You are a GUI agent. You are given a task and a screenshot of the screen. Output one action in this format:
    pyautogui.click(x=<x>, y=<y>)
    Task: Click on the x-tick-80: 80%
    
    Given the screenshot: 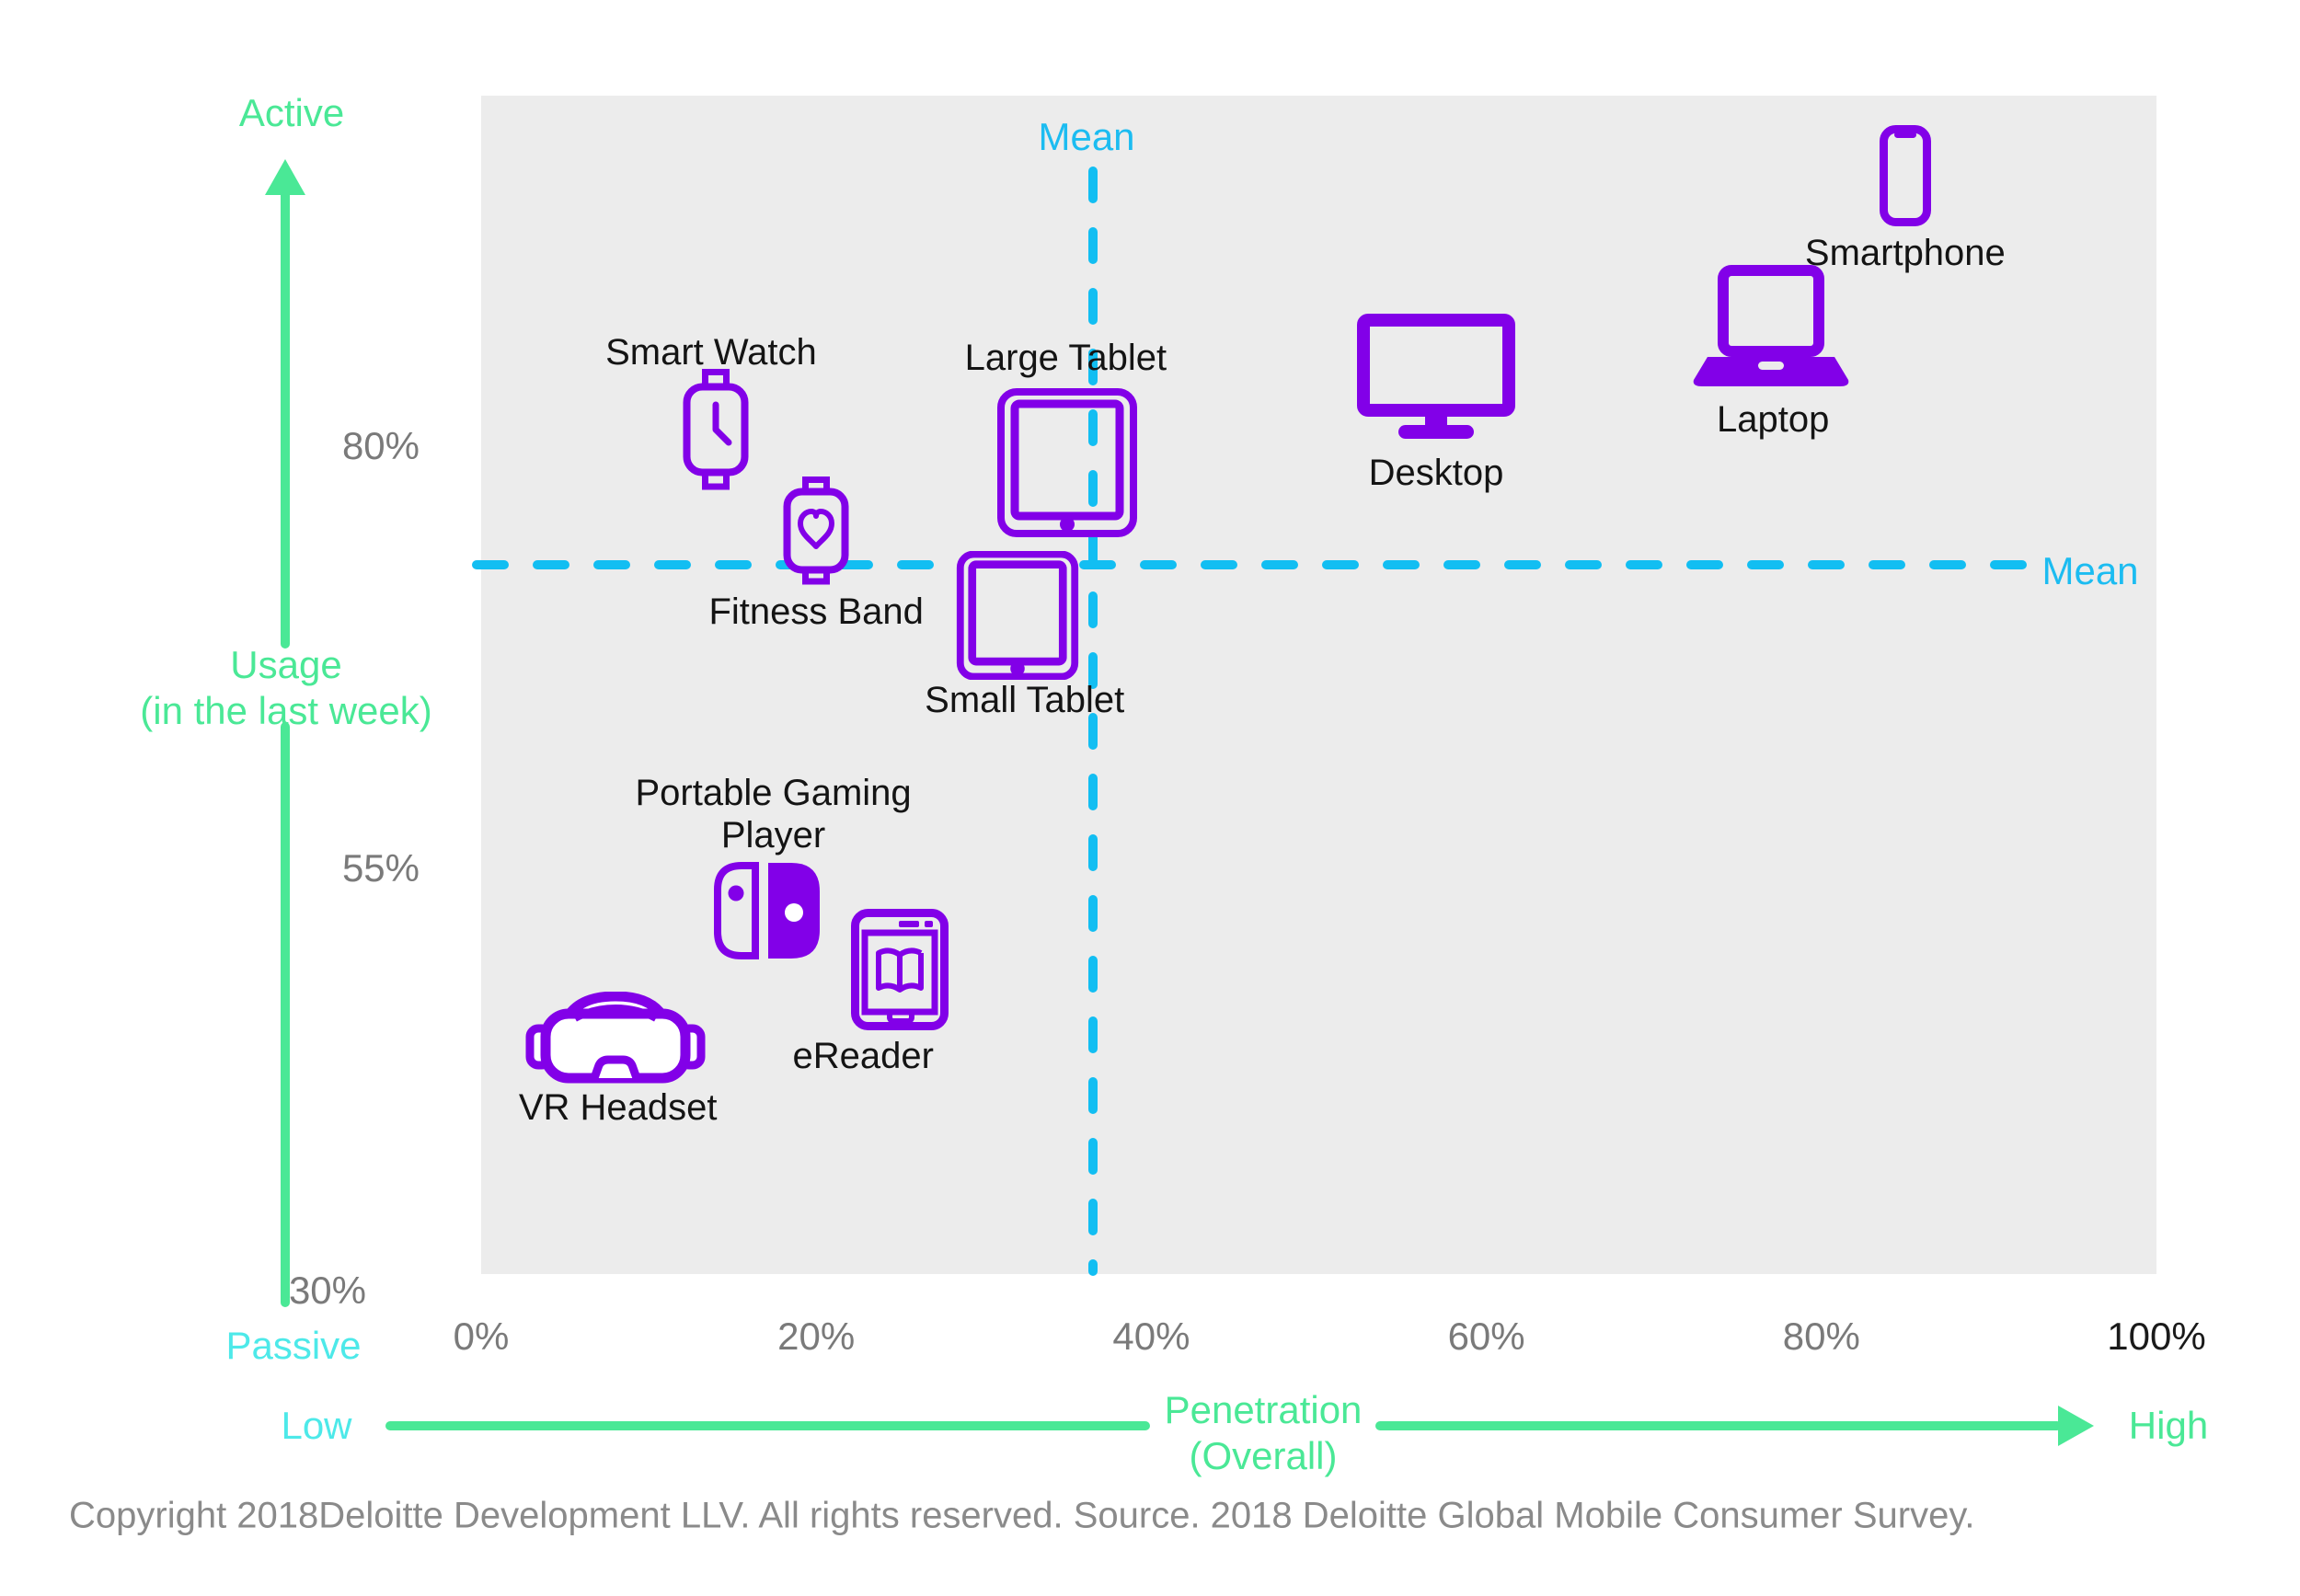 What is the action you would take?
    pyautogui.click(x=1821, y=1337)
    